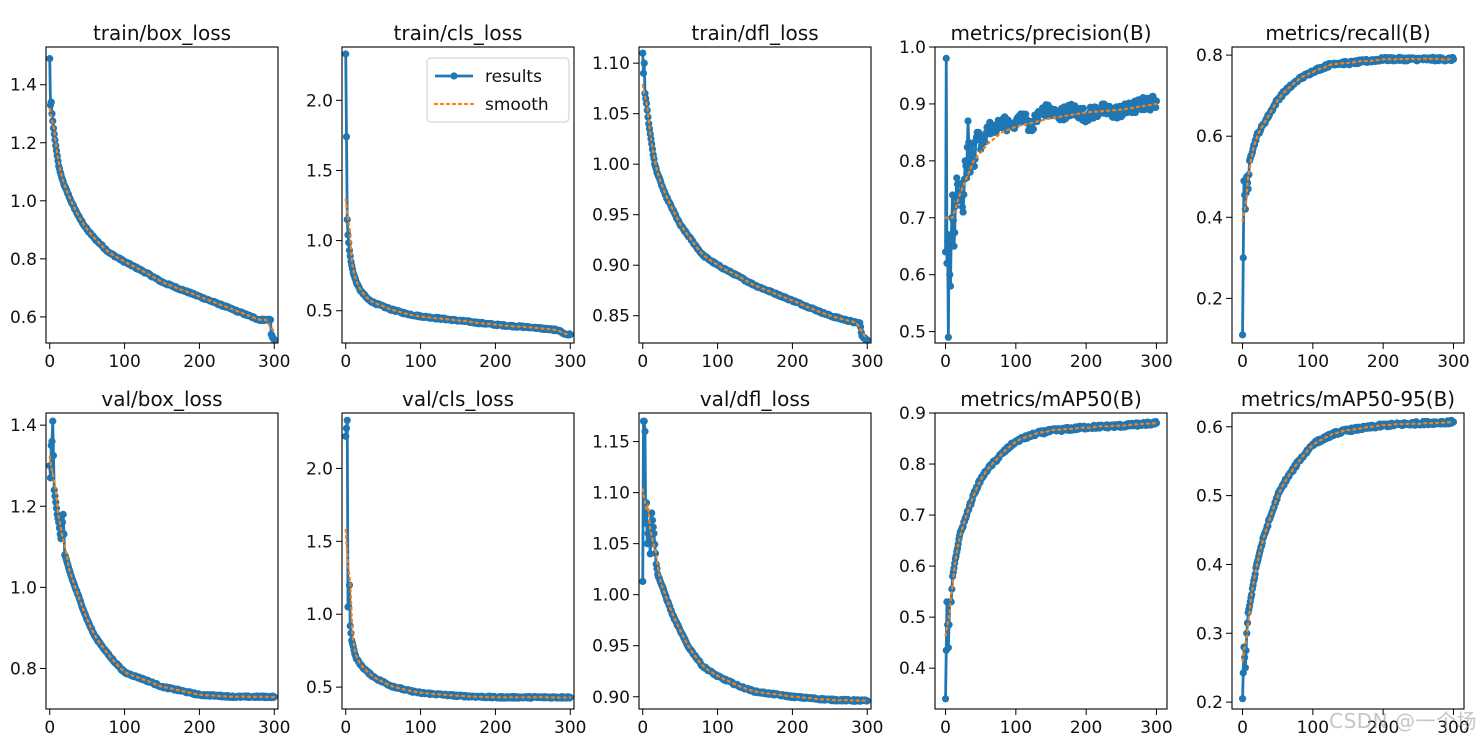  I want to click on y-tick-label: 0.85, so click(611, 317).